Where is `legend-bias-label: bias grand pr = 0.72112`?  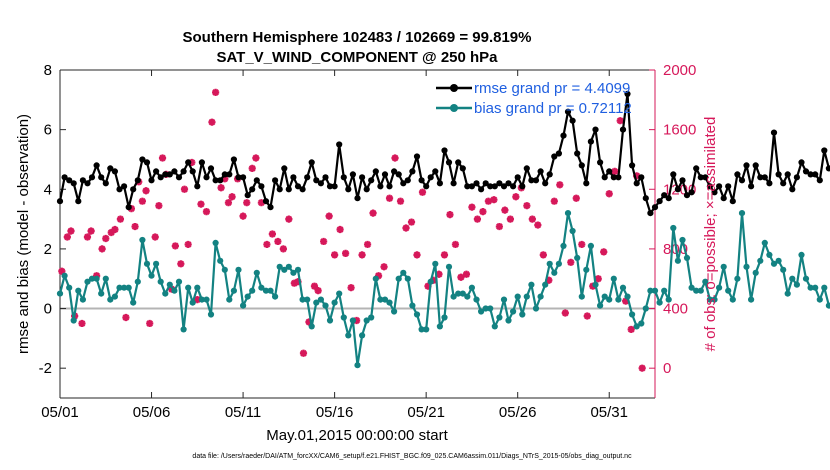
legend-bias-label: bias grand pr = 0.72112 is located at coordinates (553, 108).